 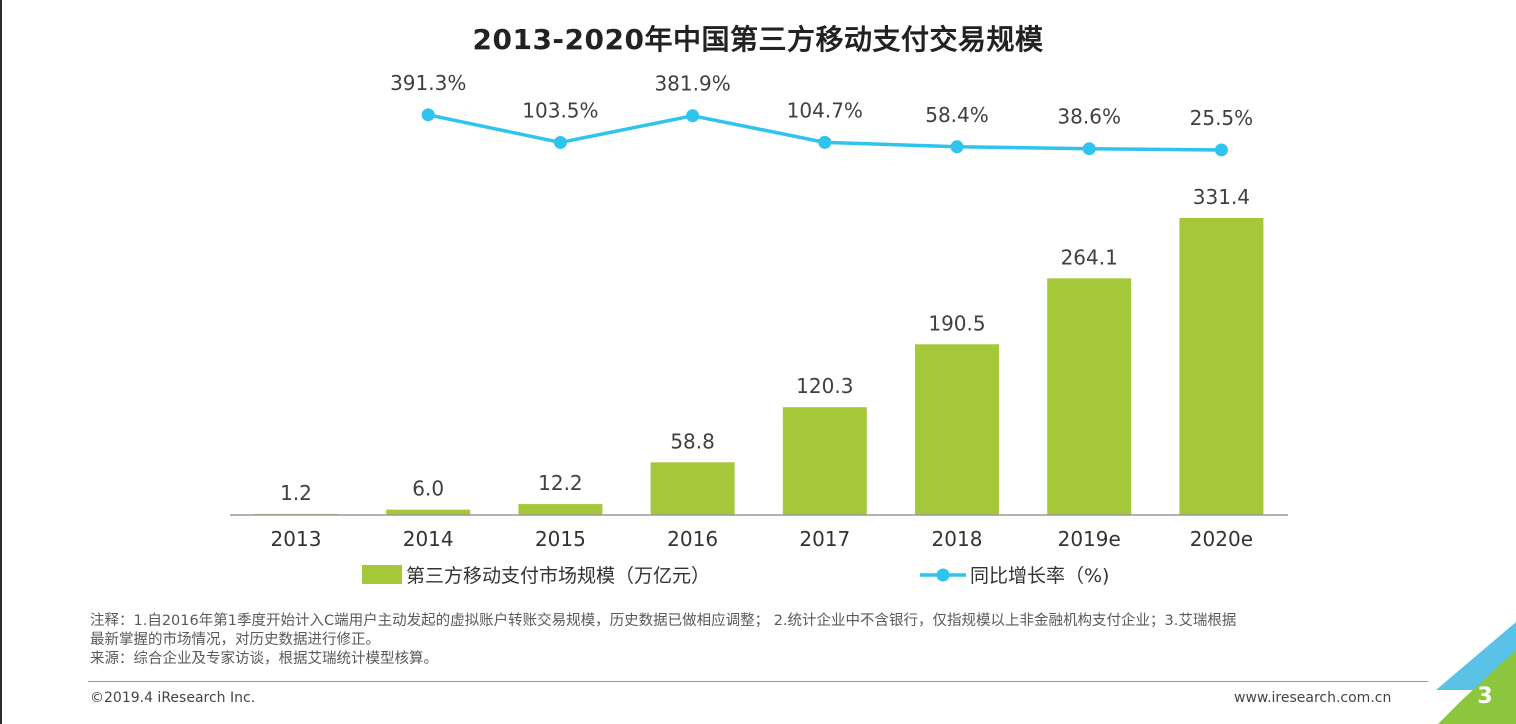 I want to click on growth-label-2016: 381.9%, so click(x=692, y=84).